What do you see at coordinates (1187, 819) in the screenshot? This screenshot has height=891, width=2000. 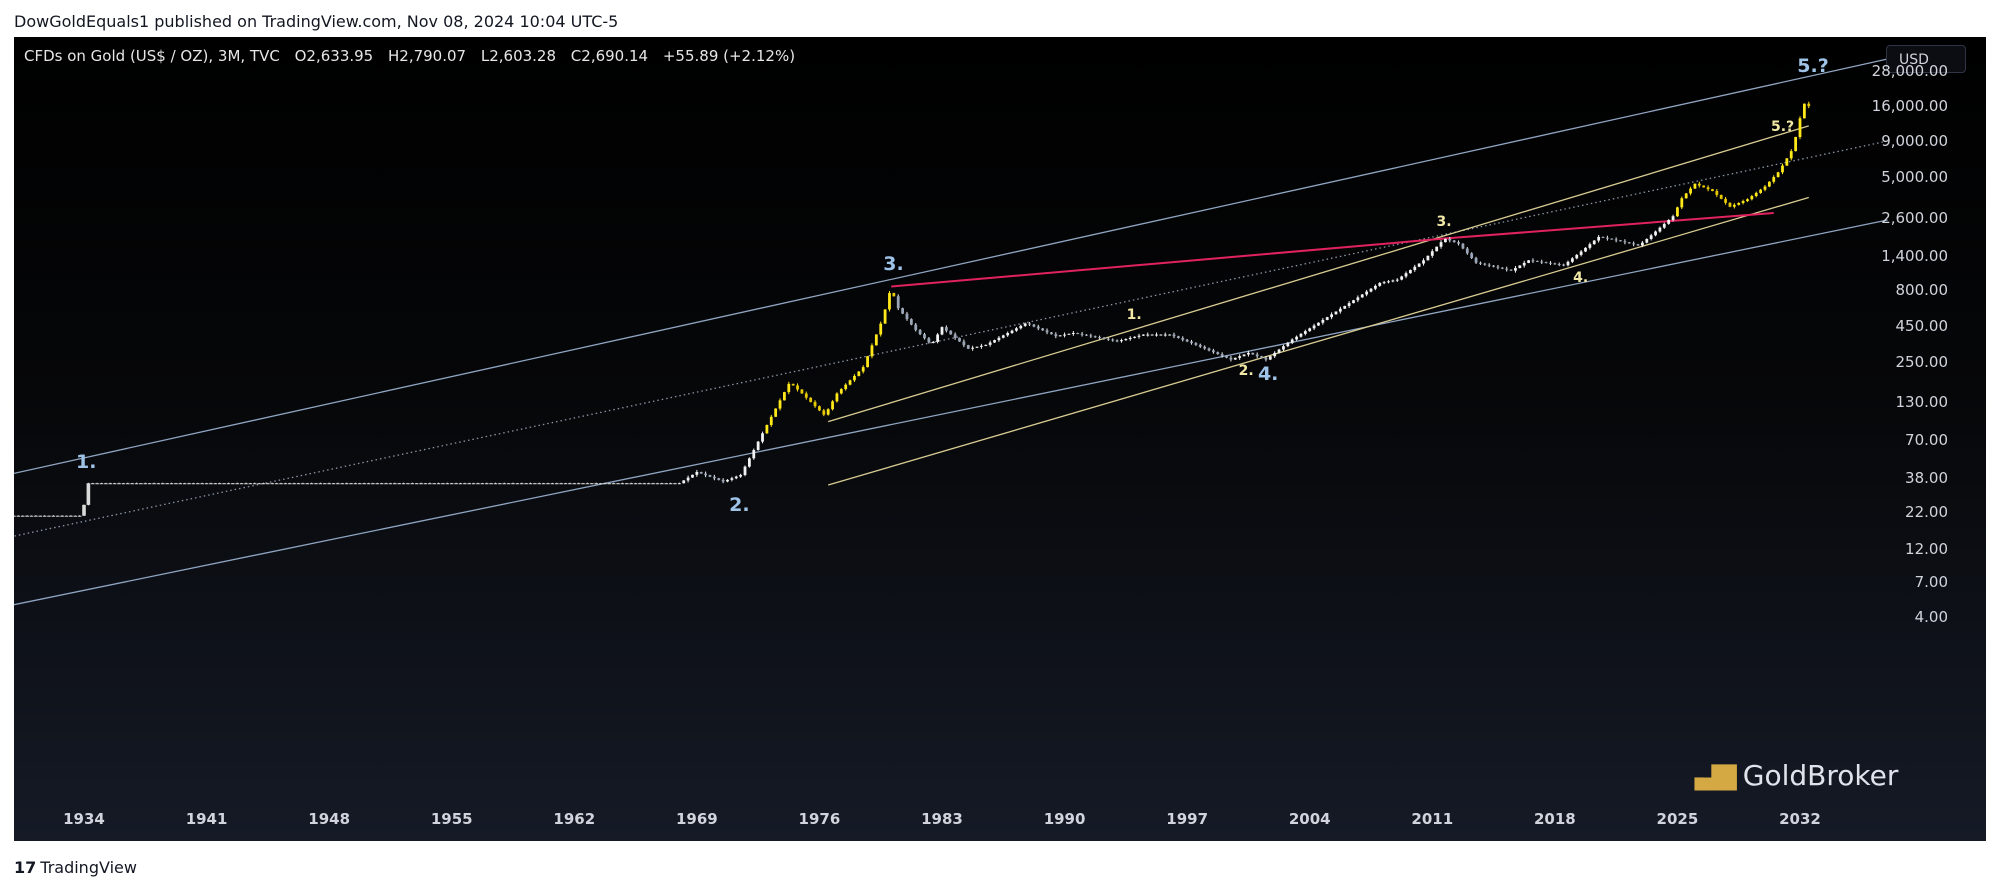 I see `time-tick-label: 1997` at bounding box center [1187, 819].